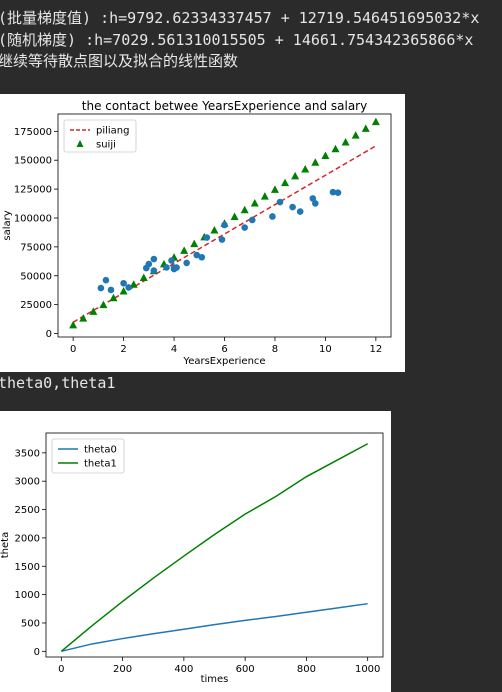 This screenshot has width=502, height=692. I want to click on series-line-theta0, so click(214, 627).